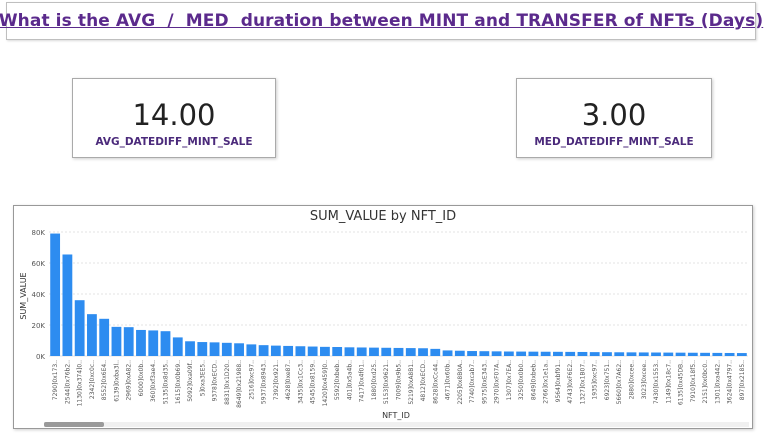 This screenshot has height=434, width=764. Describe the element at coordinates (67, 382) in the screenshot. I see `x-tick-label: 2544]0x76b2..` at that location.